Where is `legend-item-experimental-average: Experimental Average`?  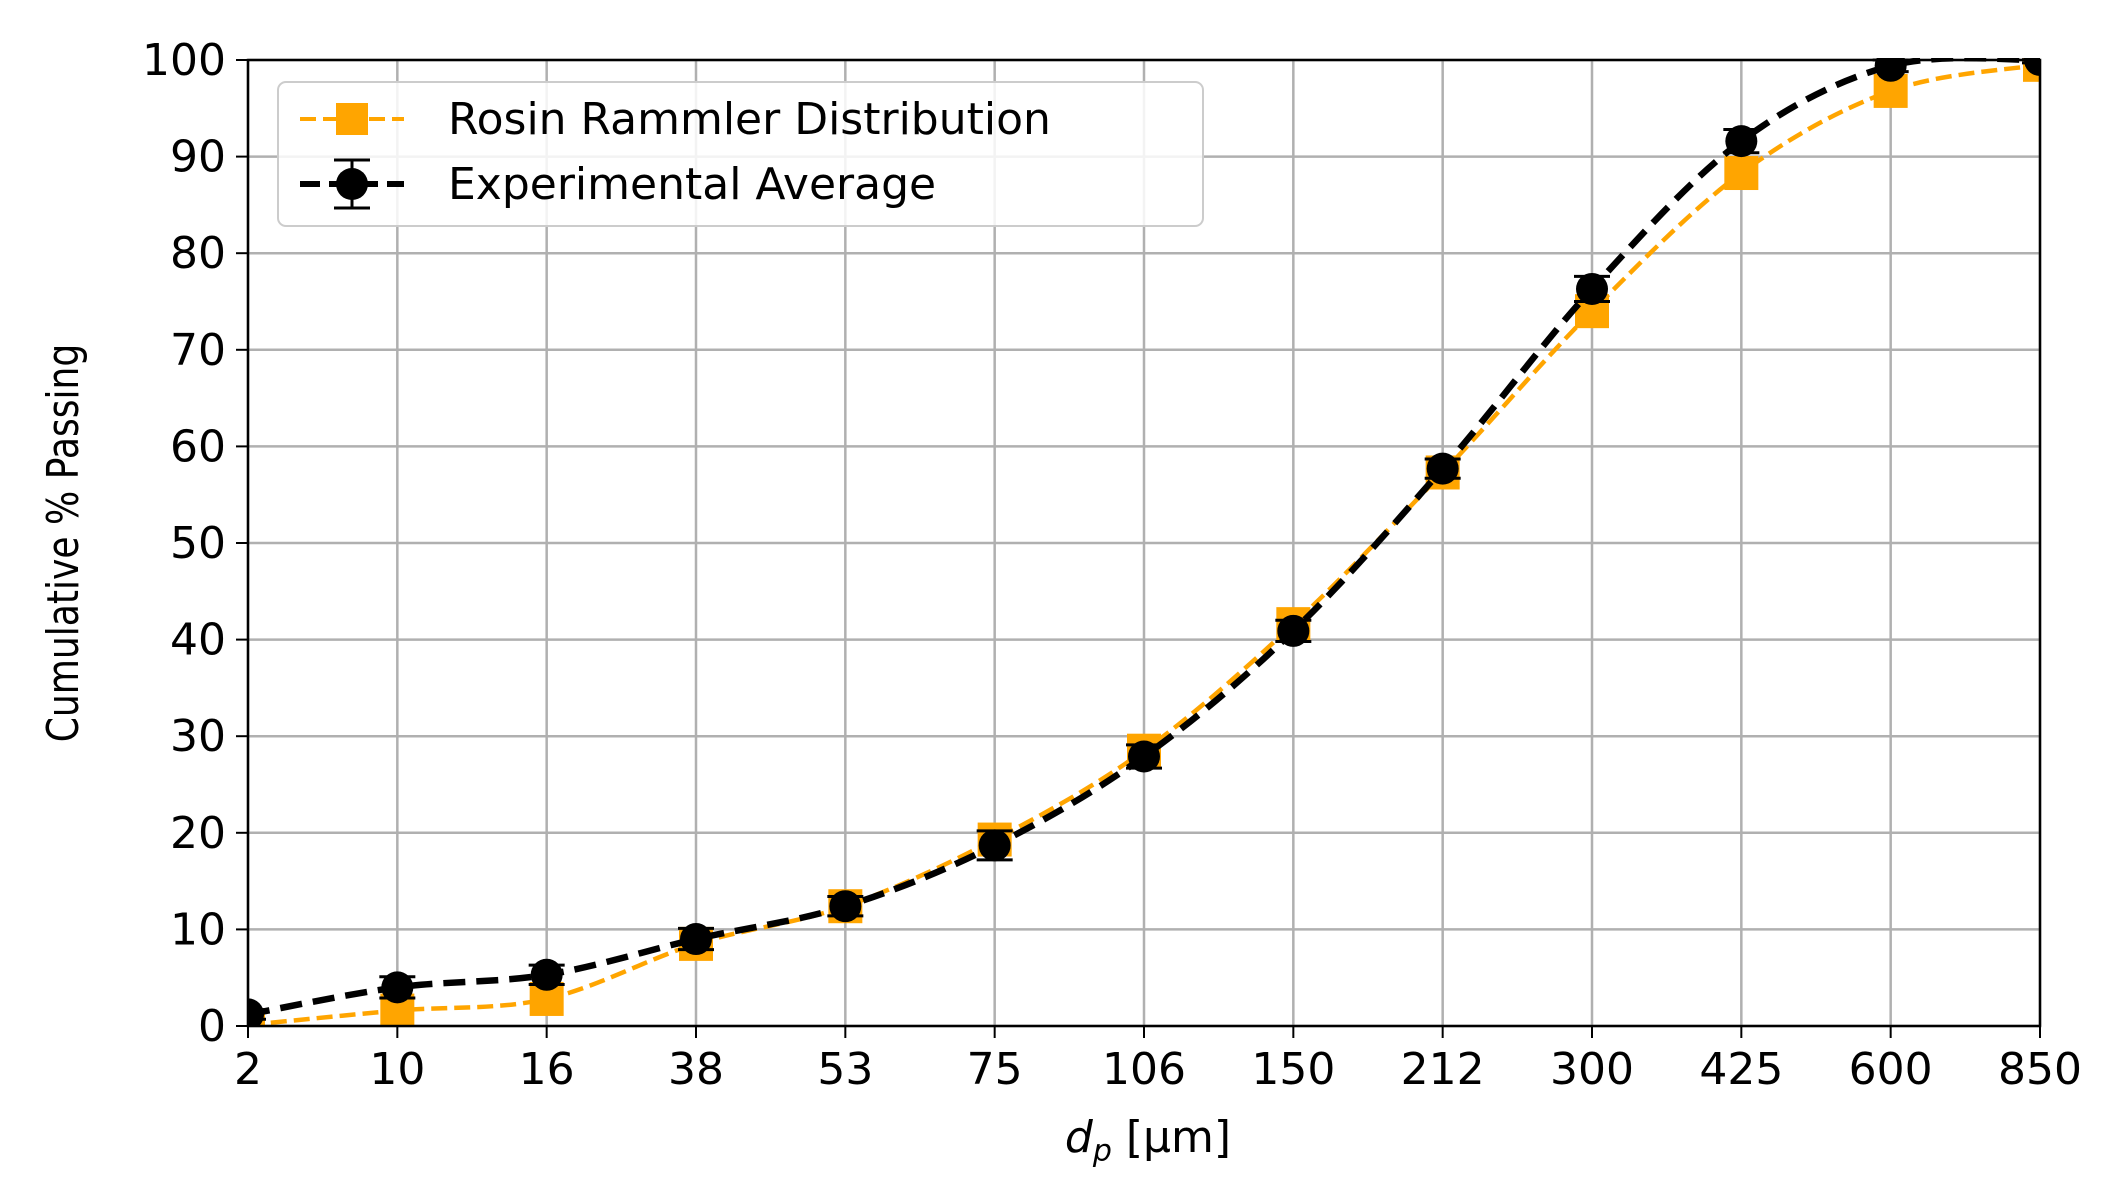 legend-item-experimental-average: Experimental Average is located at coordinates (618, 184).